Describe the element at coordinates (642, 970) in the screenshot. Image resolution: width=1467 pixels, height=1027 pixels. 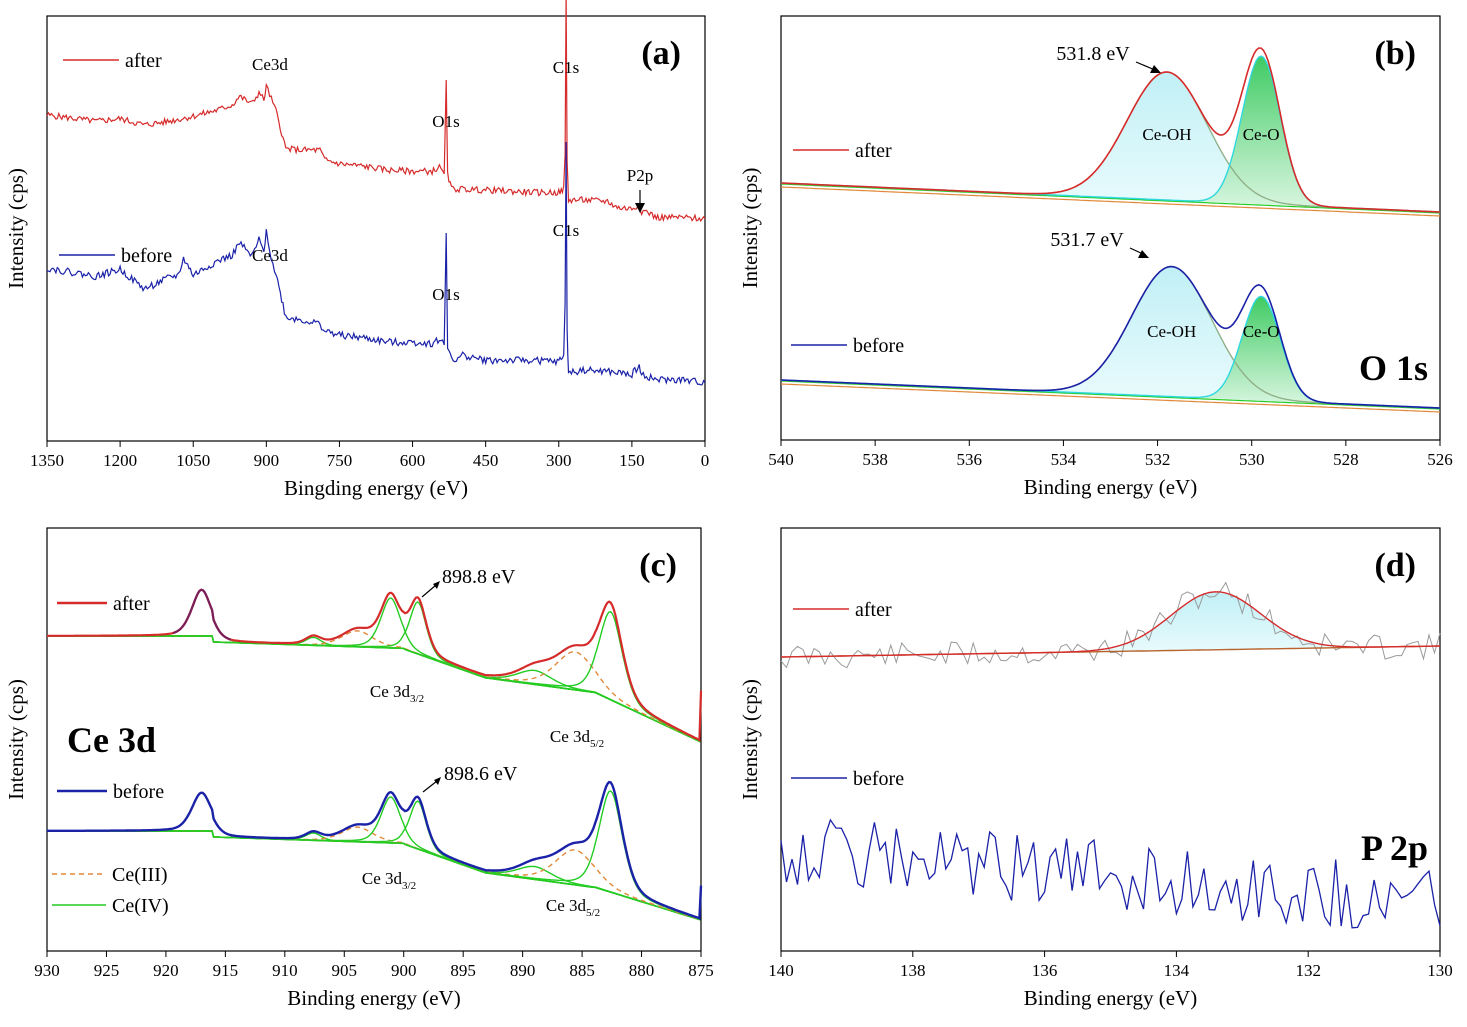
I see `x-tick-label: 880` at that location.